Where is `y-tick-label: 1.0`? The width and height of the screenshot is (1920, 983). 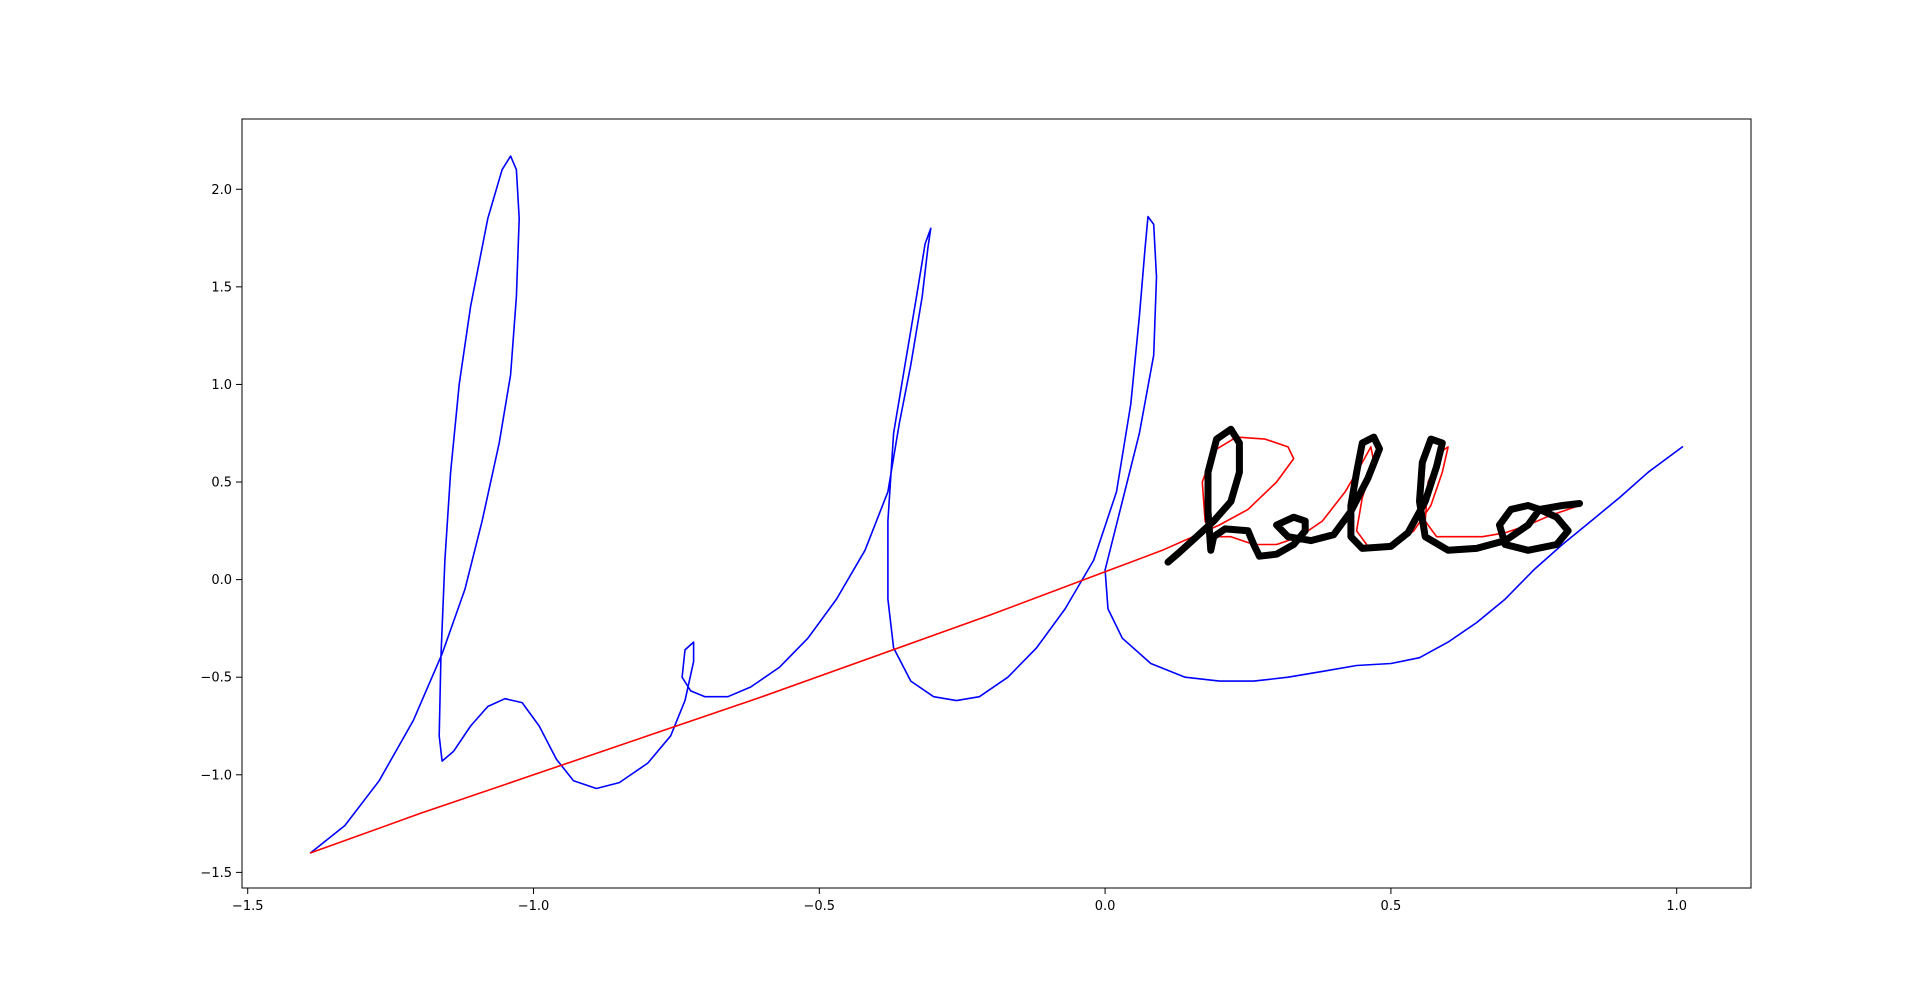
y-tick-label: 1.0 is located at coordinates (221, 385).